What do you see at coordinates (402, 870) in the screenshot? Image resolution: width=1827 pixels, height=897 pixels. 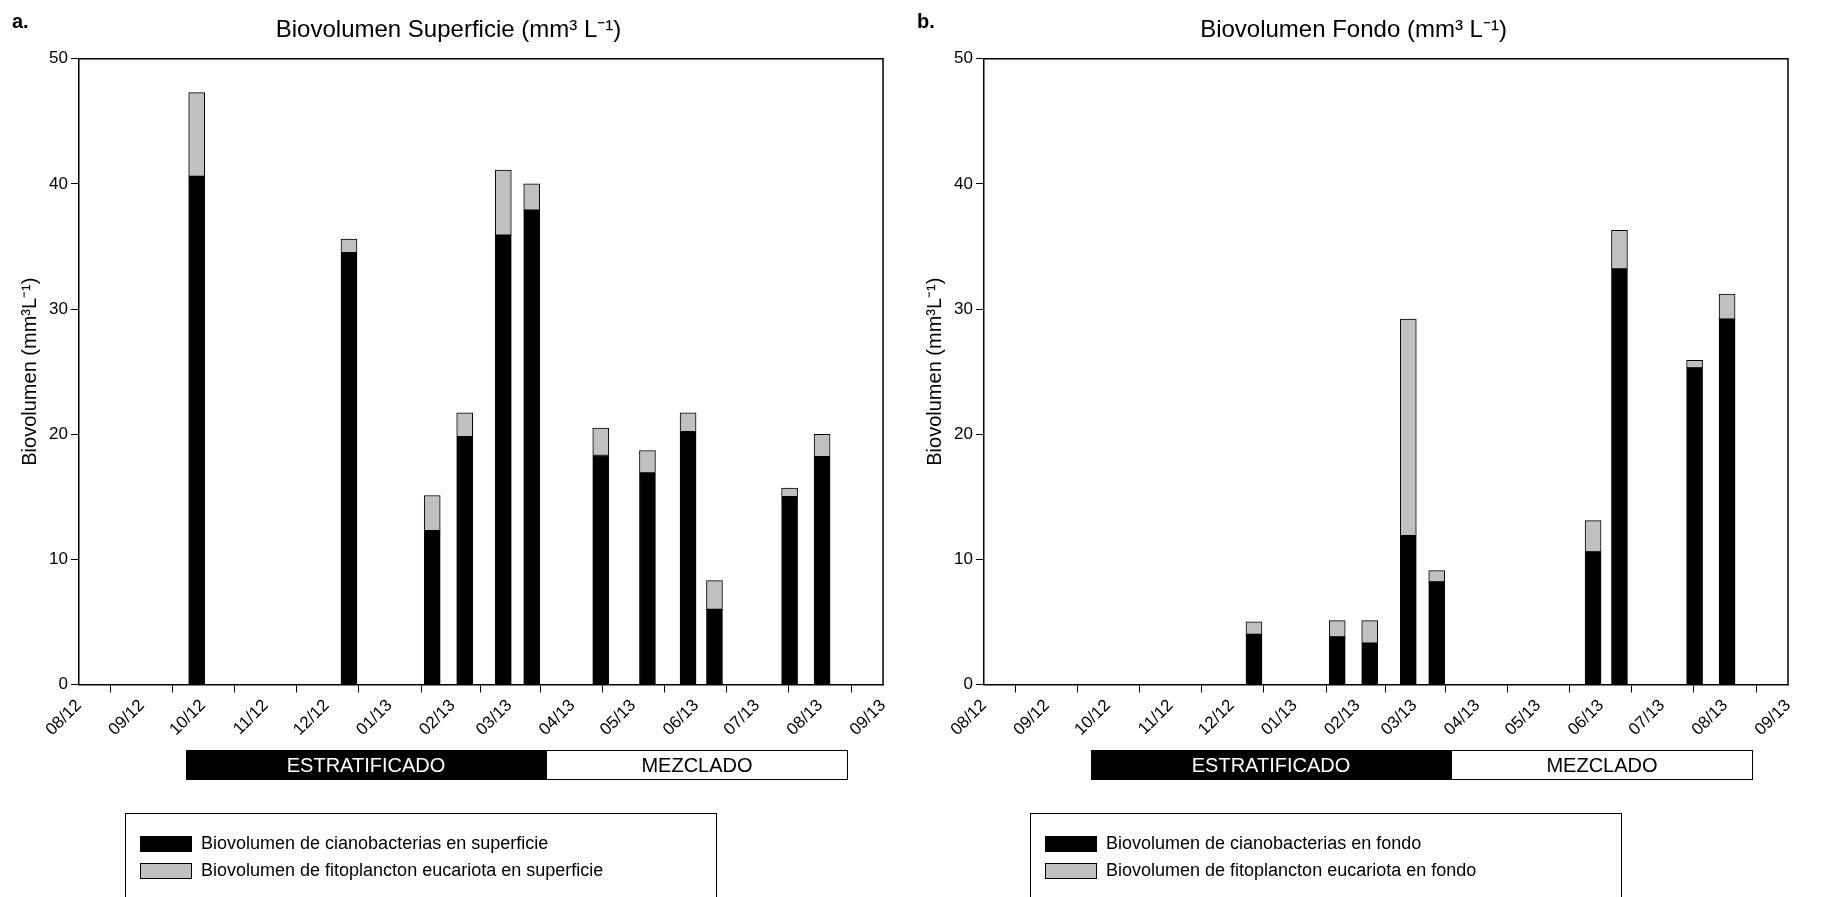 I see `legend-label: Biovolumen de fitoplancton eucariota en superficie` at bounding box center [402, 870].